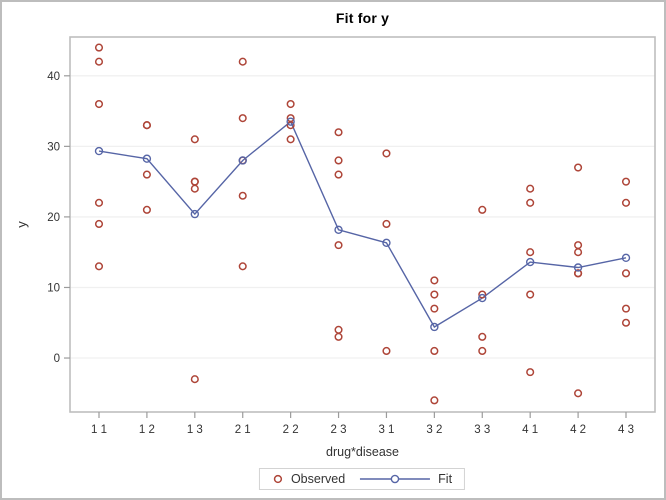  I want to click on x-tick-label-4: 2 2, so click(291, 430).